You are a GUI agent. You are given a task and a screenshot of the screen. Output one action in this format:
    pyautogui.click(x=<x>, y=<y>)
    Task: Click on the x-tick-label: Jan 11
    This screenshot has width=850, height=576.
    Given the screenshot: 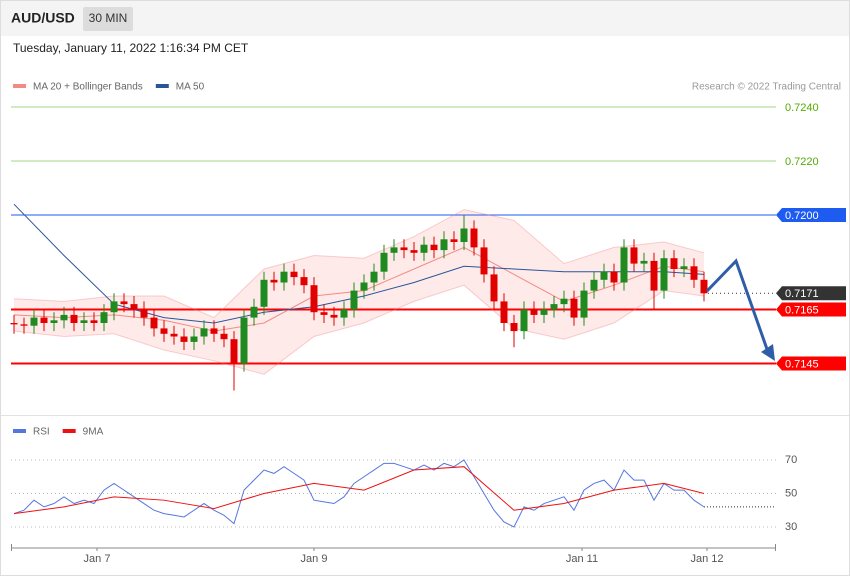 What is the action you would take?
    pyautogui.click(x=582, y=559)
    